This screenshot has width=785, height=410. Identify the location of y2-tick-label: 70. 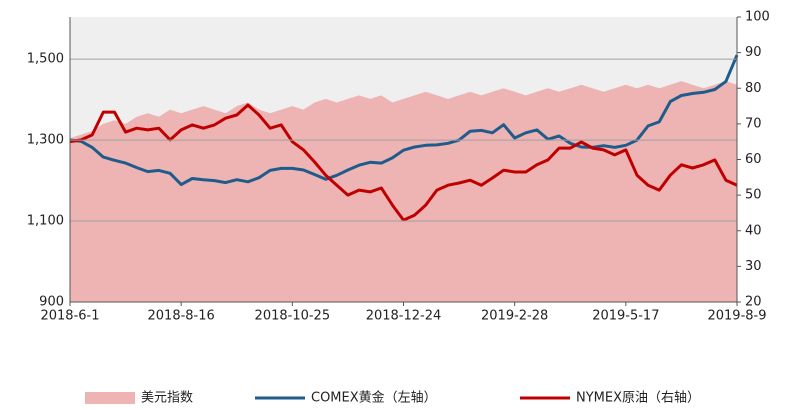
(753, 123).